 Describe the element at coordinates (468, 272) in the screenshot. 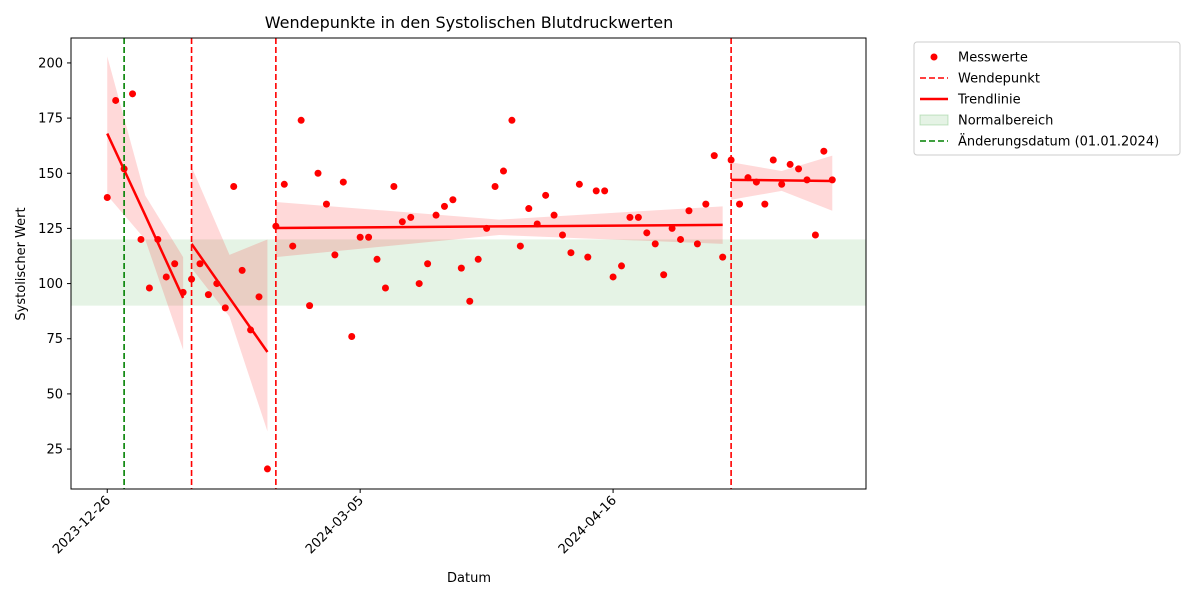

I see `normal-range` at that location.